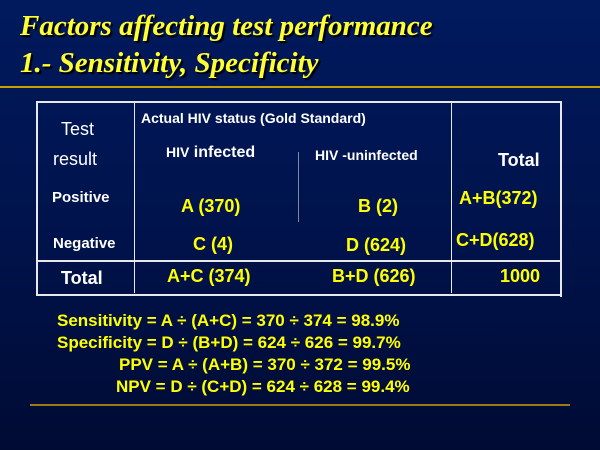 Image resolution: width=600 pixels, height=450 pixels. I want to click on table-label-column-border, so click(134, 198).